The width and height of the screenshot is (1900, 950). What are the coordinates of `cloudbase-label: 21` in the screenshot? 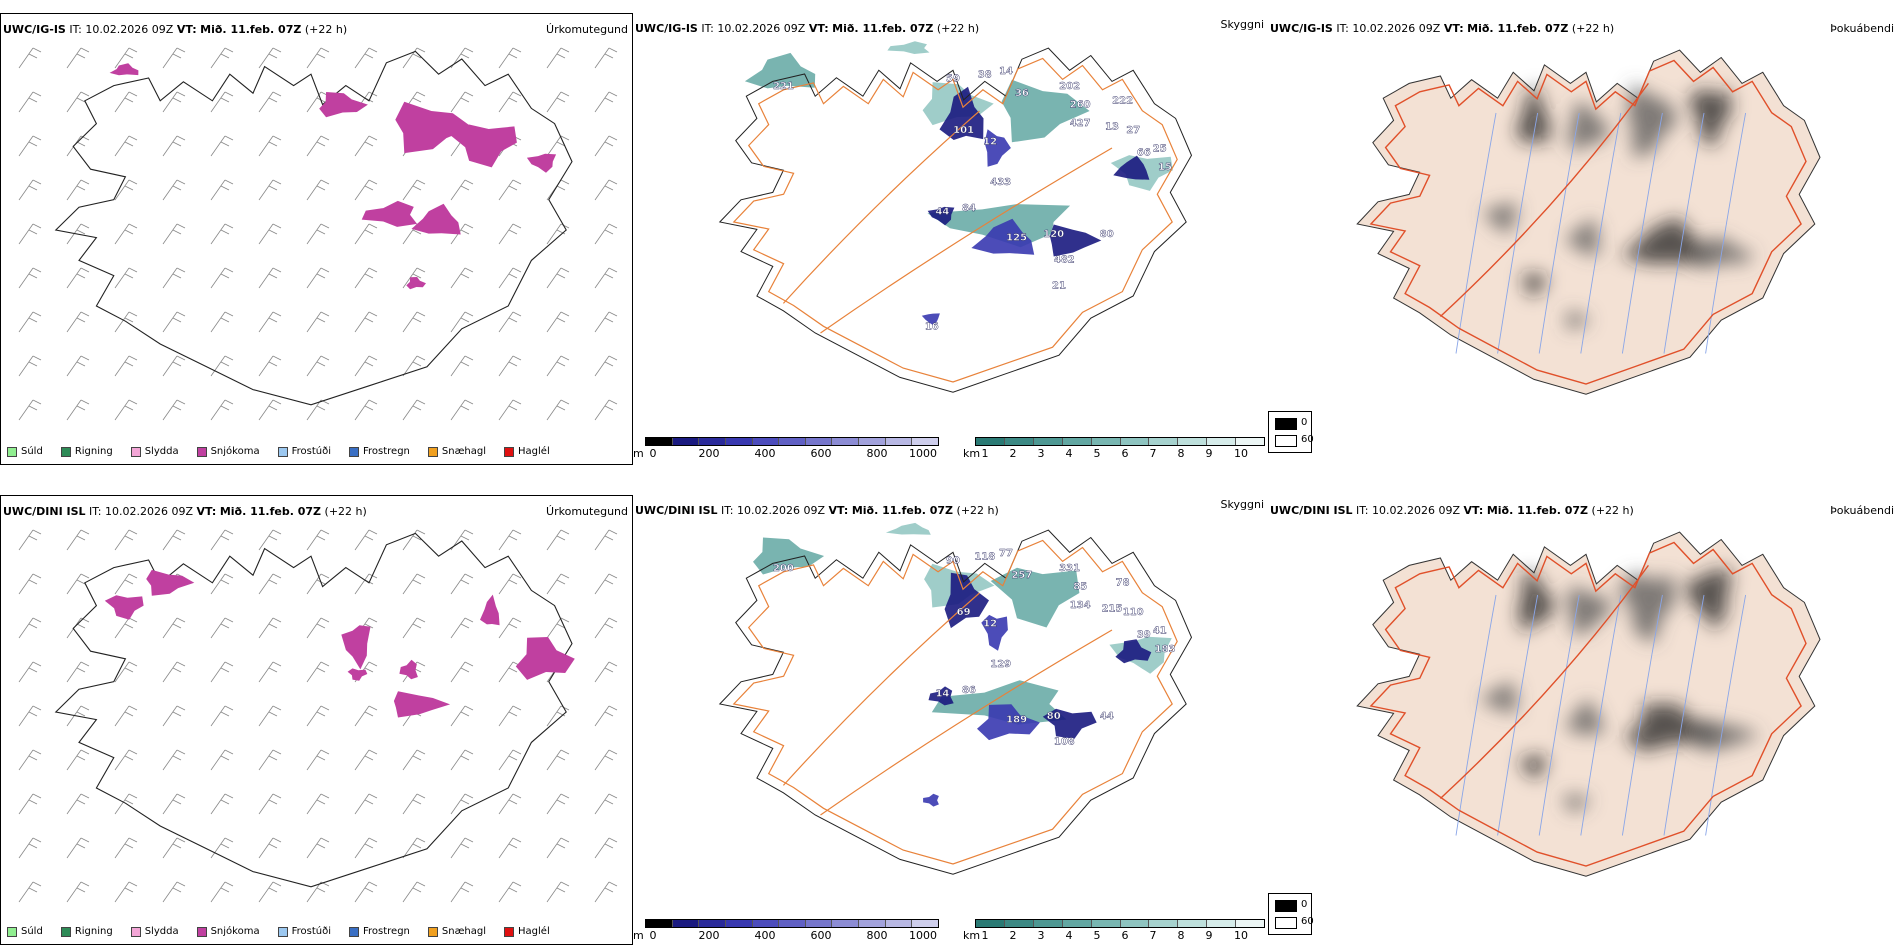 It's located at (1059, 286).